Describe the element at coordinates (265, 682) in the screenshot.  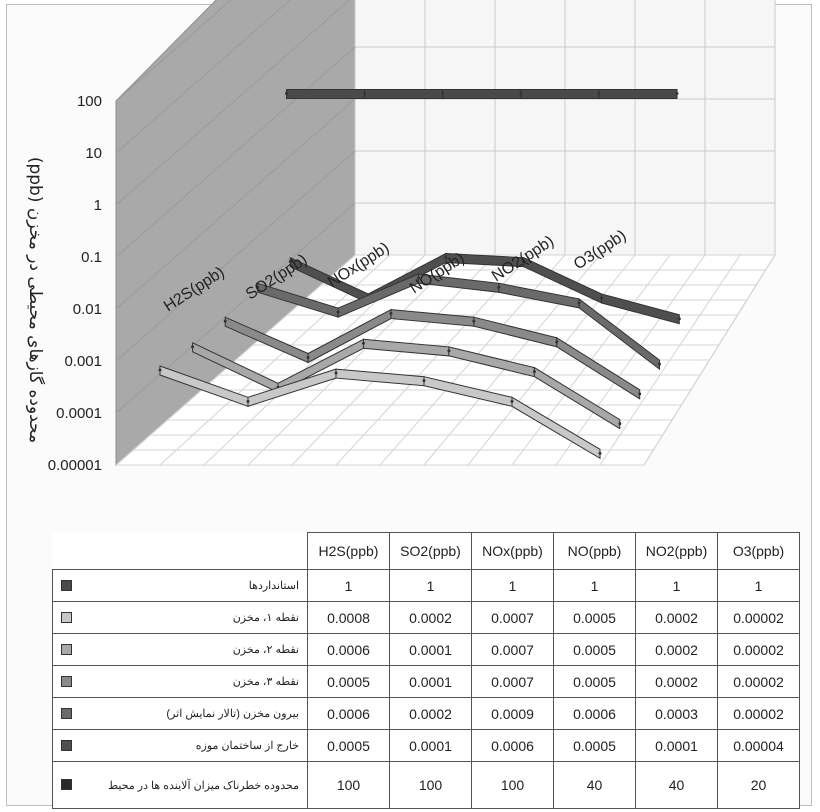
I see `legend-label: نقطه ۳، مخزن` at that location.